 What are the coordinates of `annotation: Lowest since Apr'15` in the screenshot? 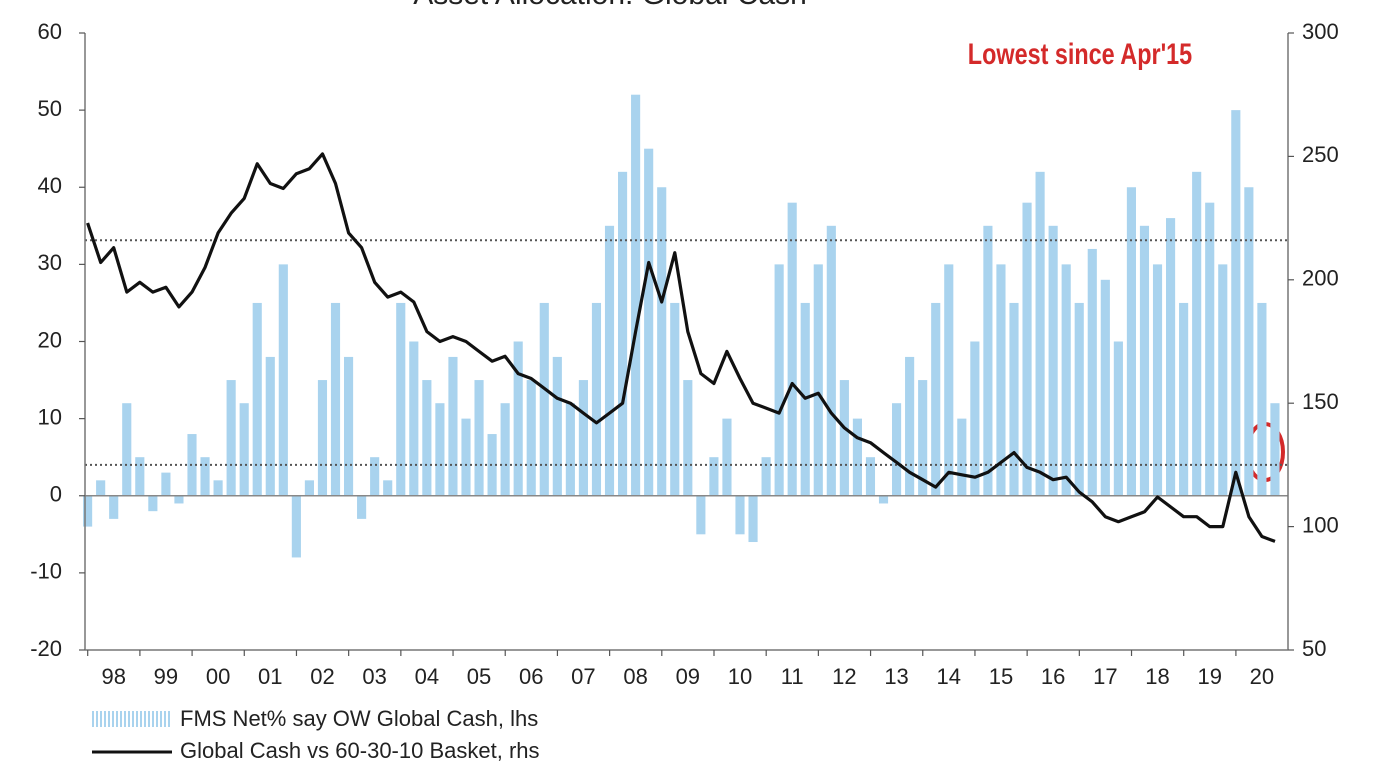 It's located at (1080, 53).